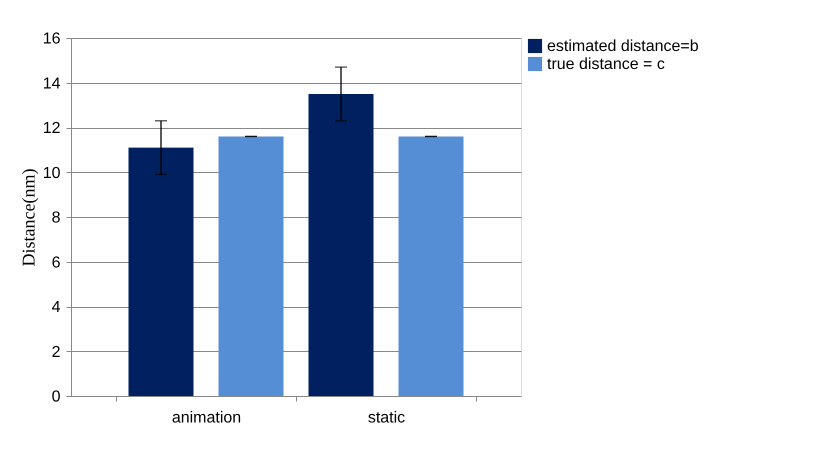 Image resolution: width=840 pixels, height=457 pixels. Describe the element at coordinates (51, 83) in the screenshot. I see `y-tick-label: 14` at that location.